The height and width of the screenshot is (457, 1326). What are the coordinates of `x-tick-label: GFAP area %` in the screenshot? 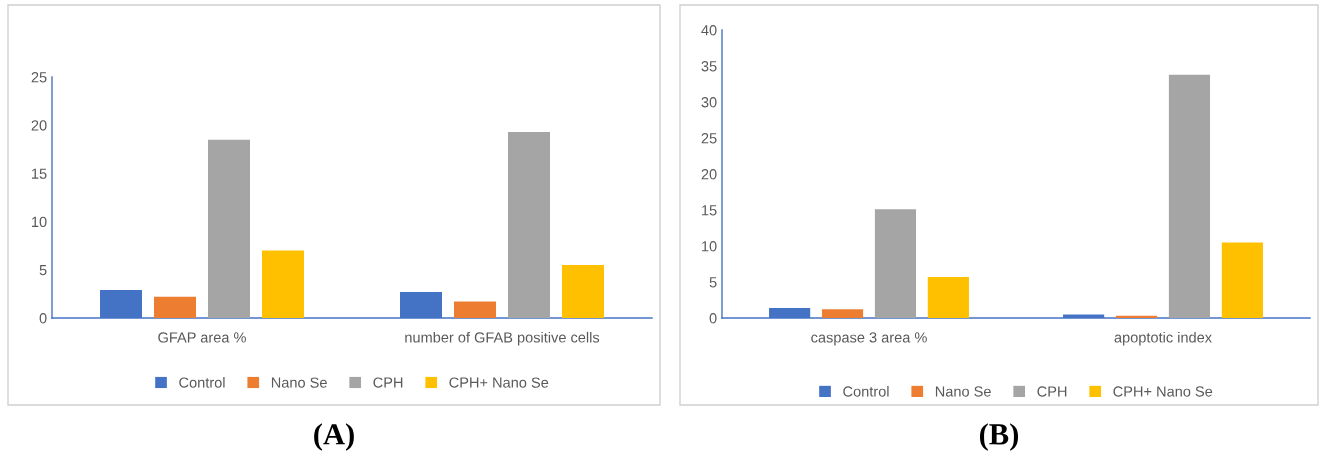 It's located at (202, 337).